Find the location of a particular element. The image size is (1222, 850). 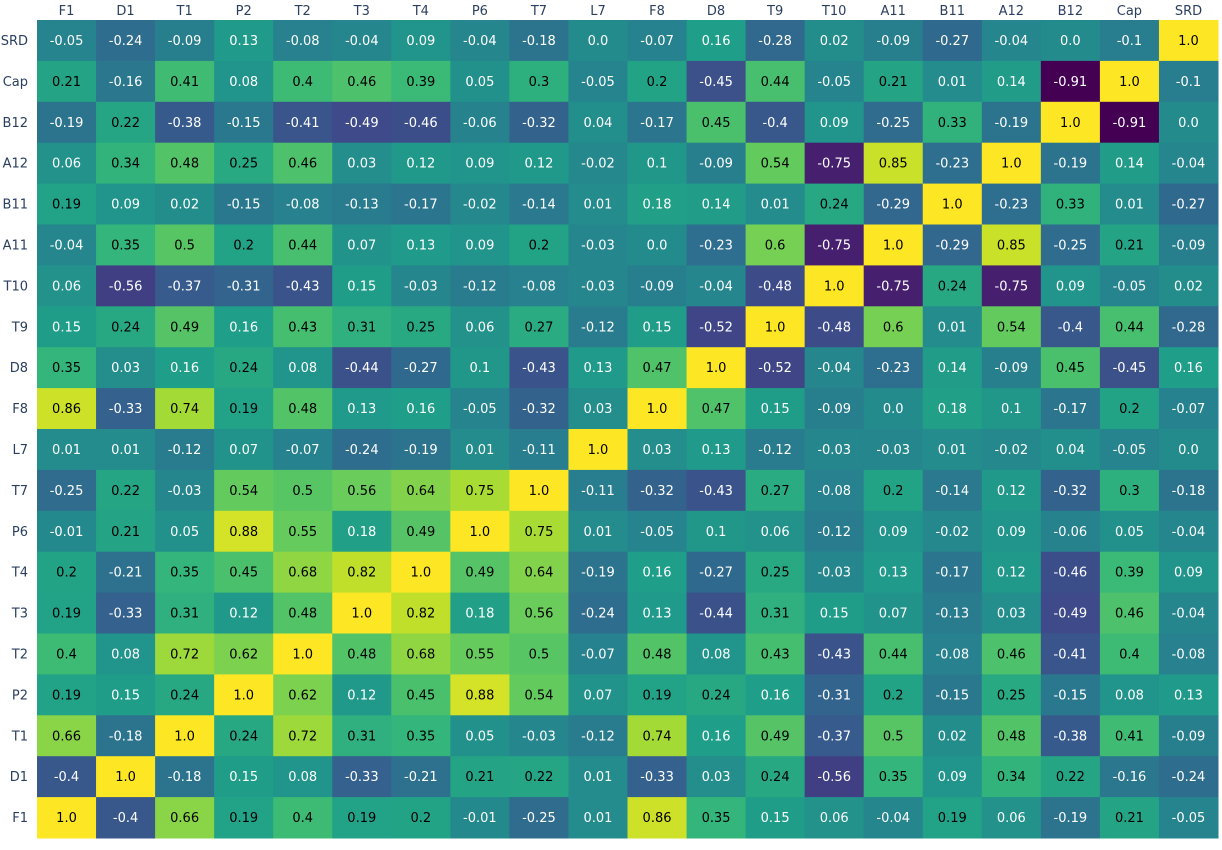

cell-value-label: 0.02 is located at coordinates (184, 205).